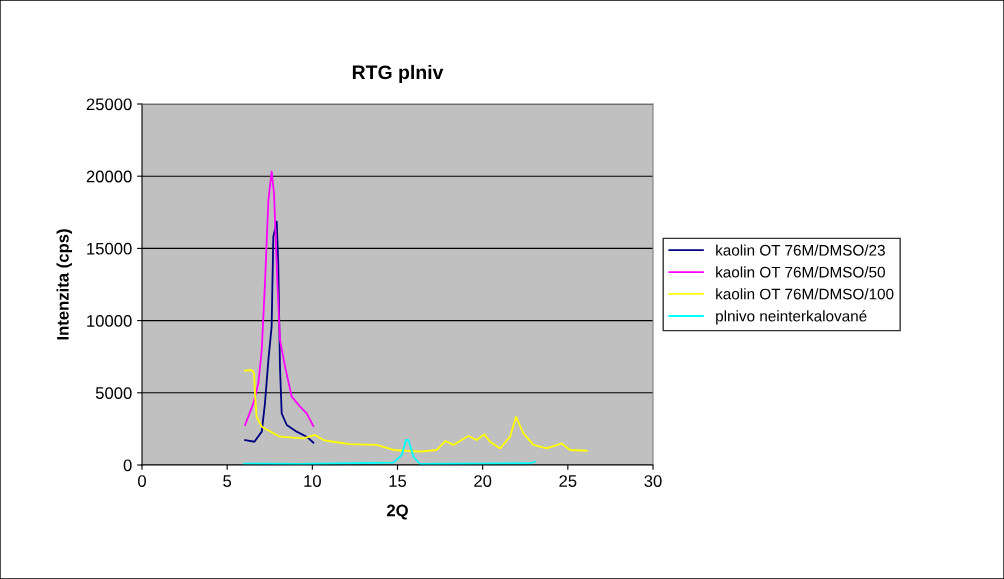  What do you see at coordinates (109, 104) in the screenshot?
I see `y-tick-label: 25000` at bounding box center [109, 104].